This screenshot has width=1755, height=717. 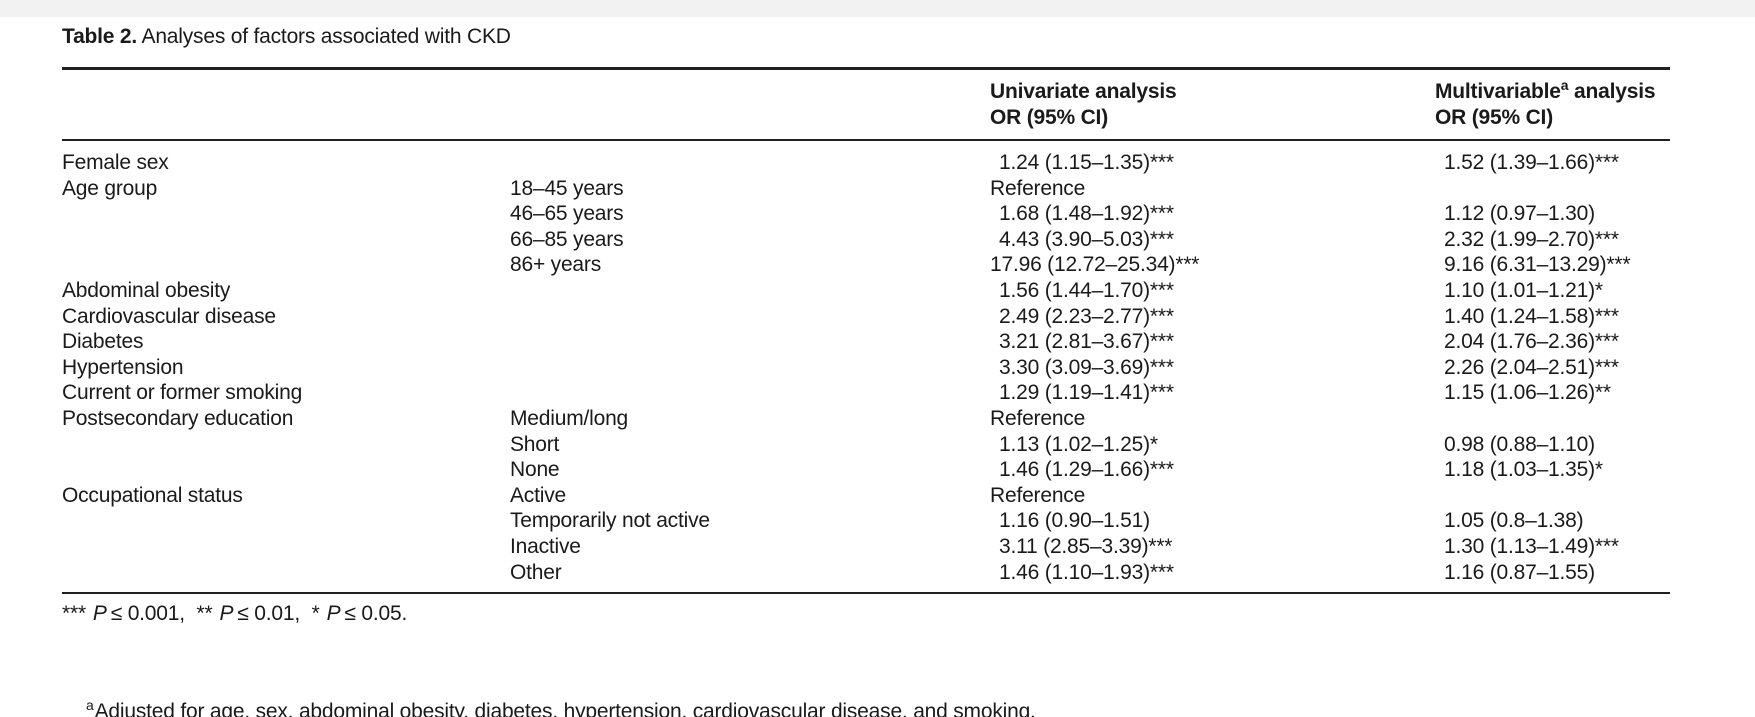 What do you see at coordinates (103, 342) in the screenshot?
I see `cell-factor-value: Diabetes` at bounding box center [103, 342].